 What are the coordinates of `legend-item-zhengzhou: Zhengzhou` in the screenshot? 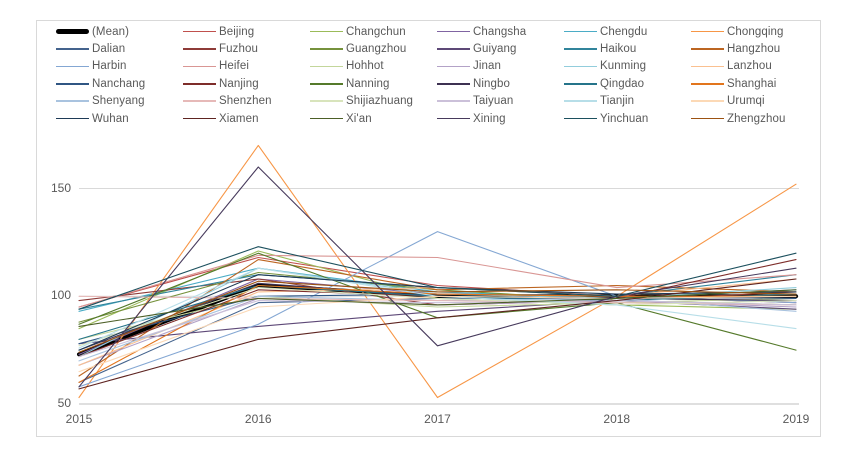 It's located at (754, 119).